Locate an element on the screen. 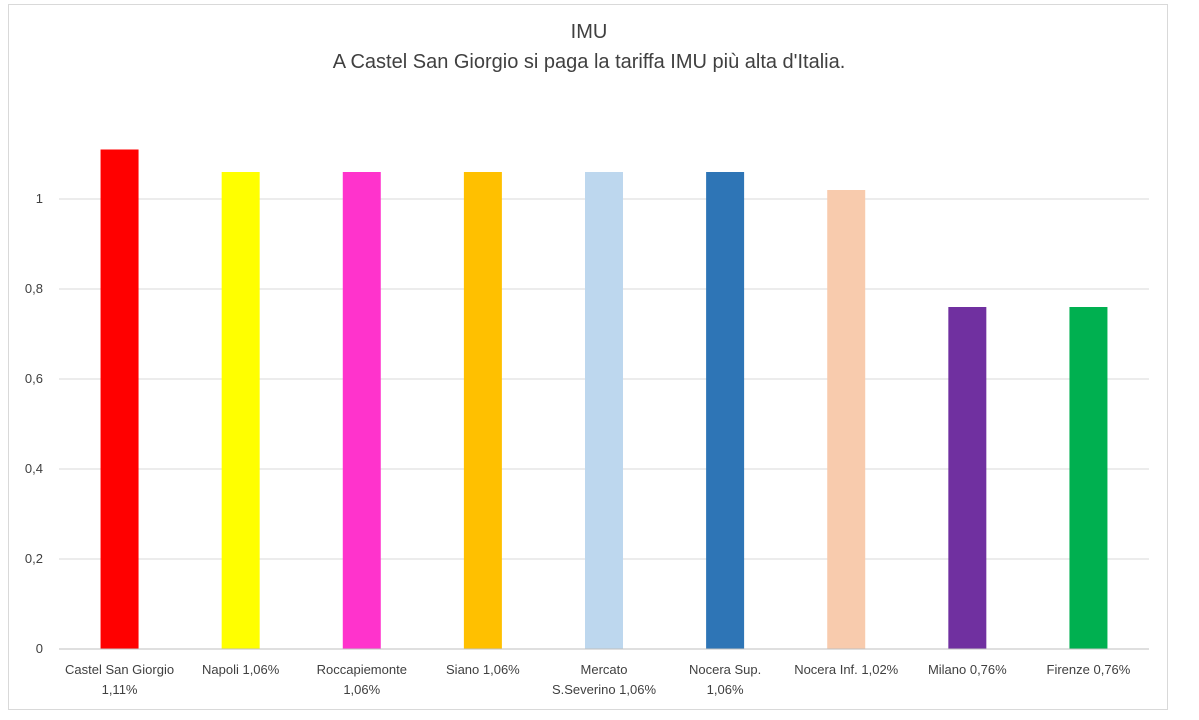  category-label: Nocera Sup. 1,06% is located at coordinates (725, 679).